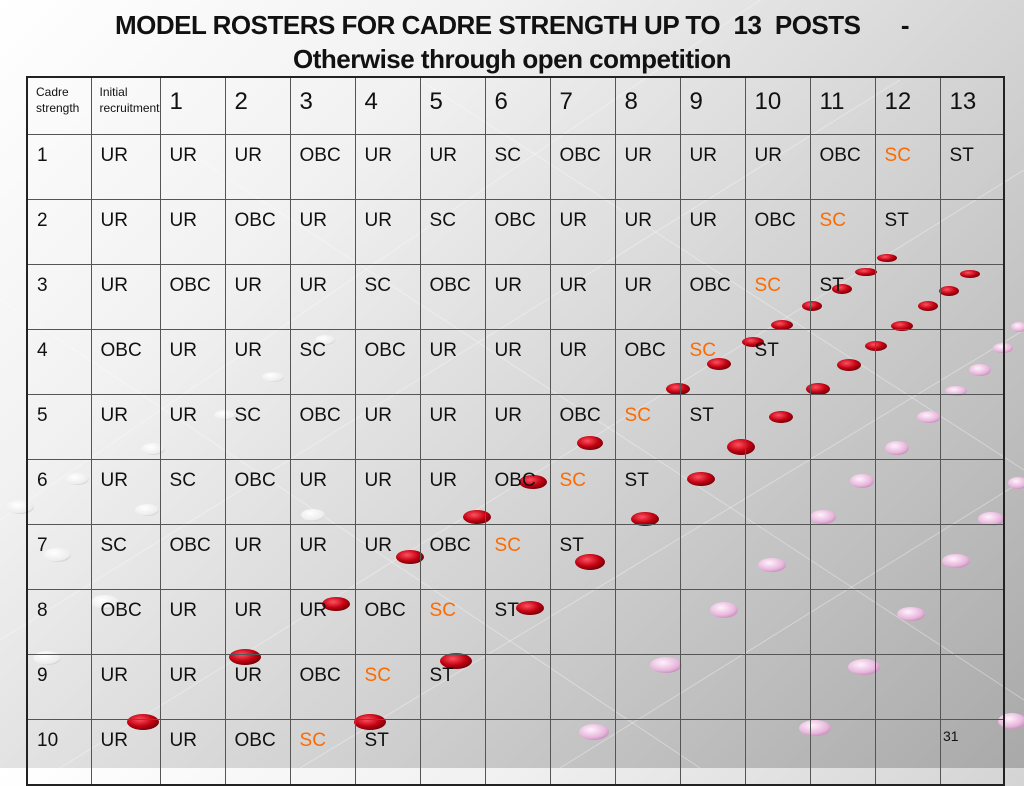 This screenshot has height=786, width=1024. I want to click on table-row: 2 UR UR OBC UR UR SC OBC UR UR UR OBC SC ST, so click(515, 232).